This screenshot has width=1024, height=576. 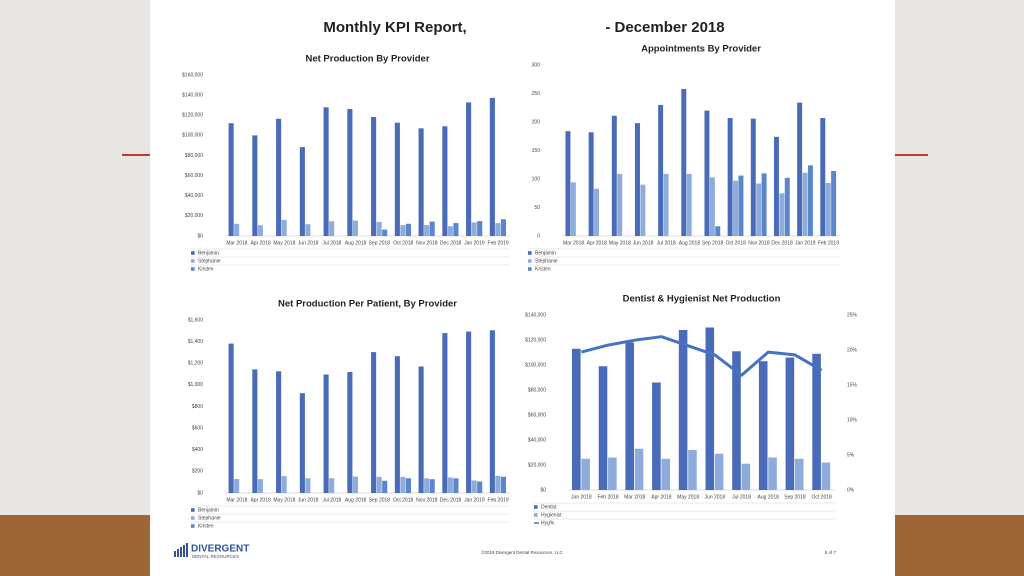 I want to click on x-tick-label: Jan 2019, so click(x=474, y=500).